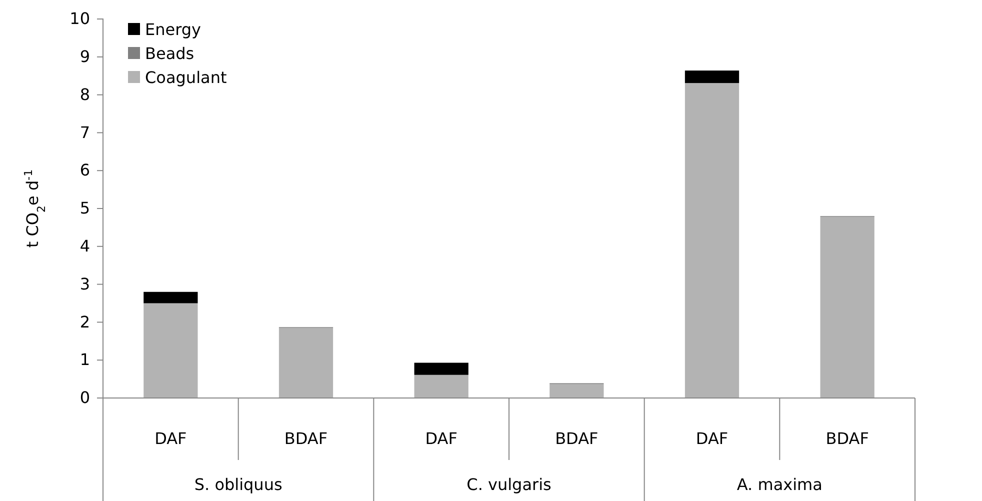  What do you see at coordinates (509, 484) in the screenshot?
I see `text: C. vulgaris` at bounding box center [509, 484].